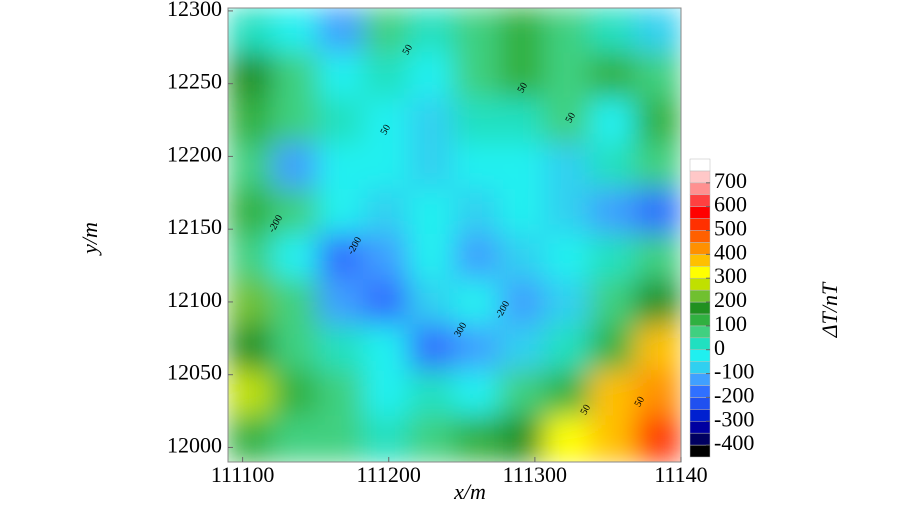 This screenshot has height=506, width=900. I want to click on colorbar-tick-label: 200, so click(730, 299).